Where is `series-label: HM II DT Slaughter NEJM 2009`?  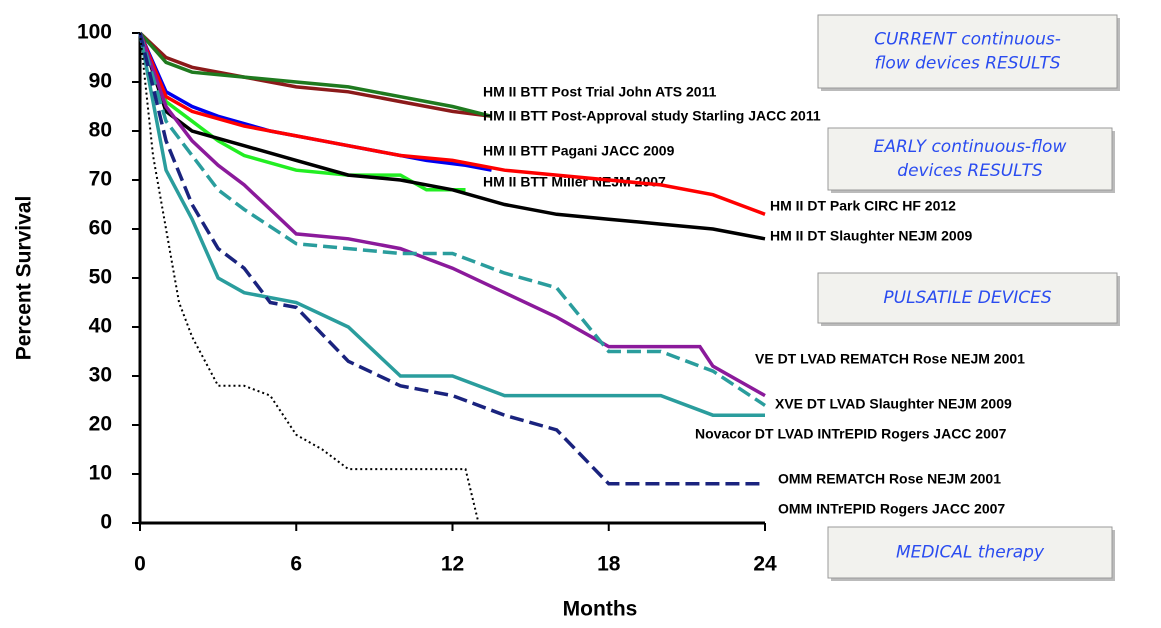
series-label: HM II DT Slaughter NEJM 2009 is located at coordinates (871, 236).